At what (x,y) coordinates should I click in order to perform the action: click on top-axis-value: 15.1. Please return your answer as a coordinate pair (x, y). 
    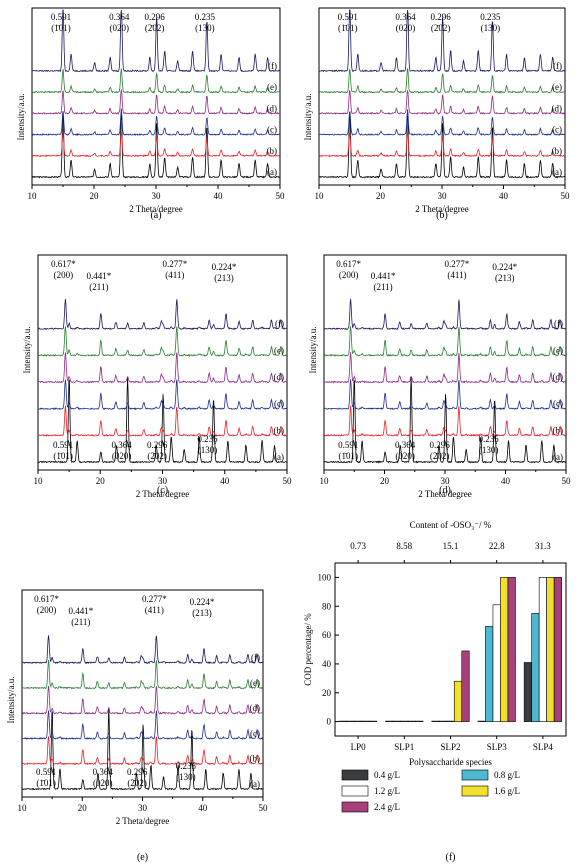
    Looking at the image, I should click on (451, 546).